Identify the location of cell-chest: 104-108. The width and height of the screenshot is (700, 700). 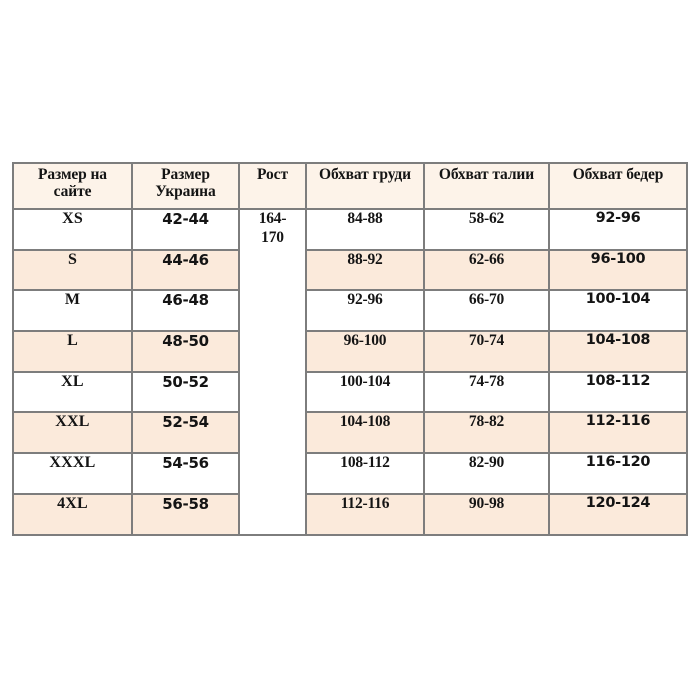
(365, 433).